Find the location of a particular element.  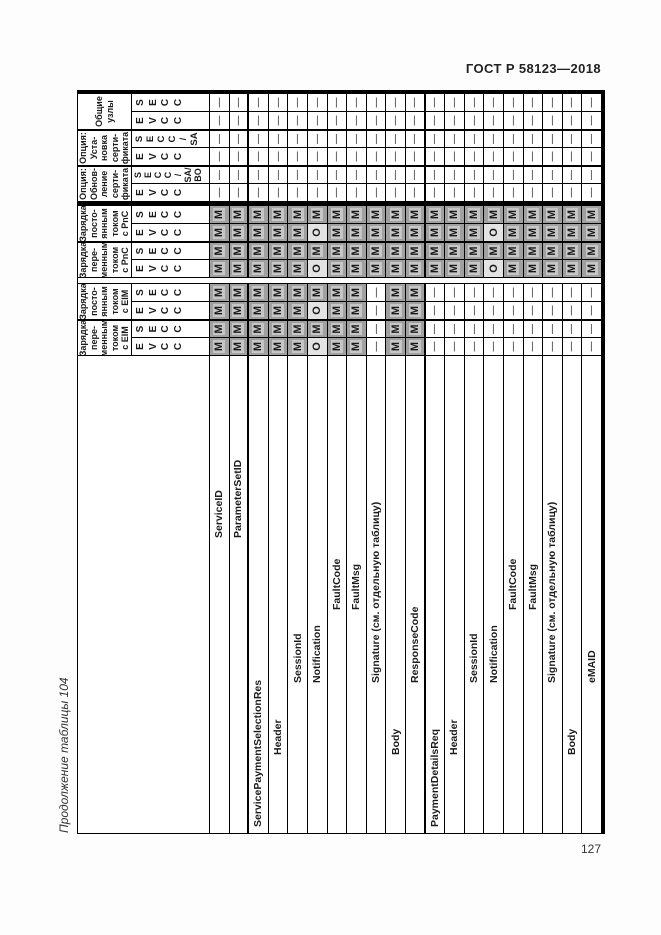

column-group-header: Зарядка пере-менным током с PnC is located at coordinates (105, 259).